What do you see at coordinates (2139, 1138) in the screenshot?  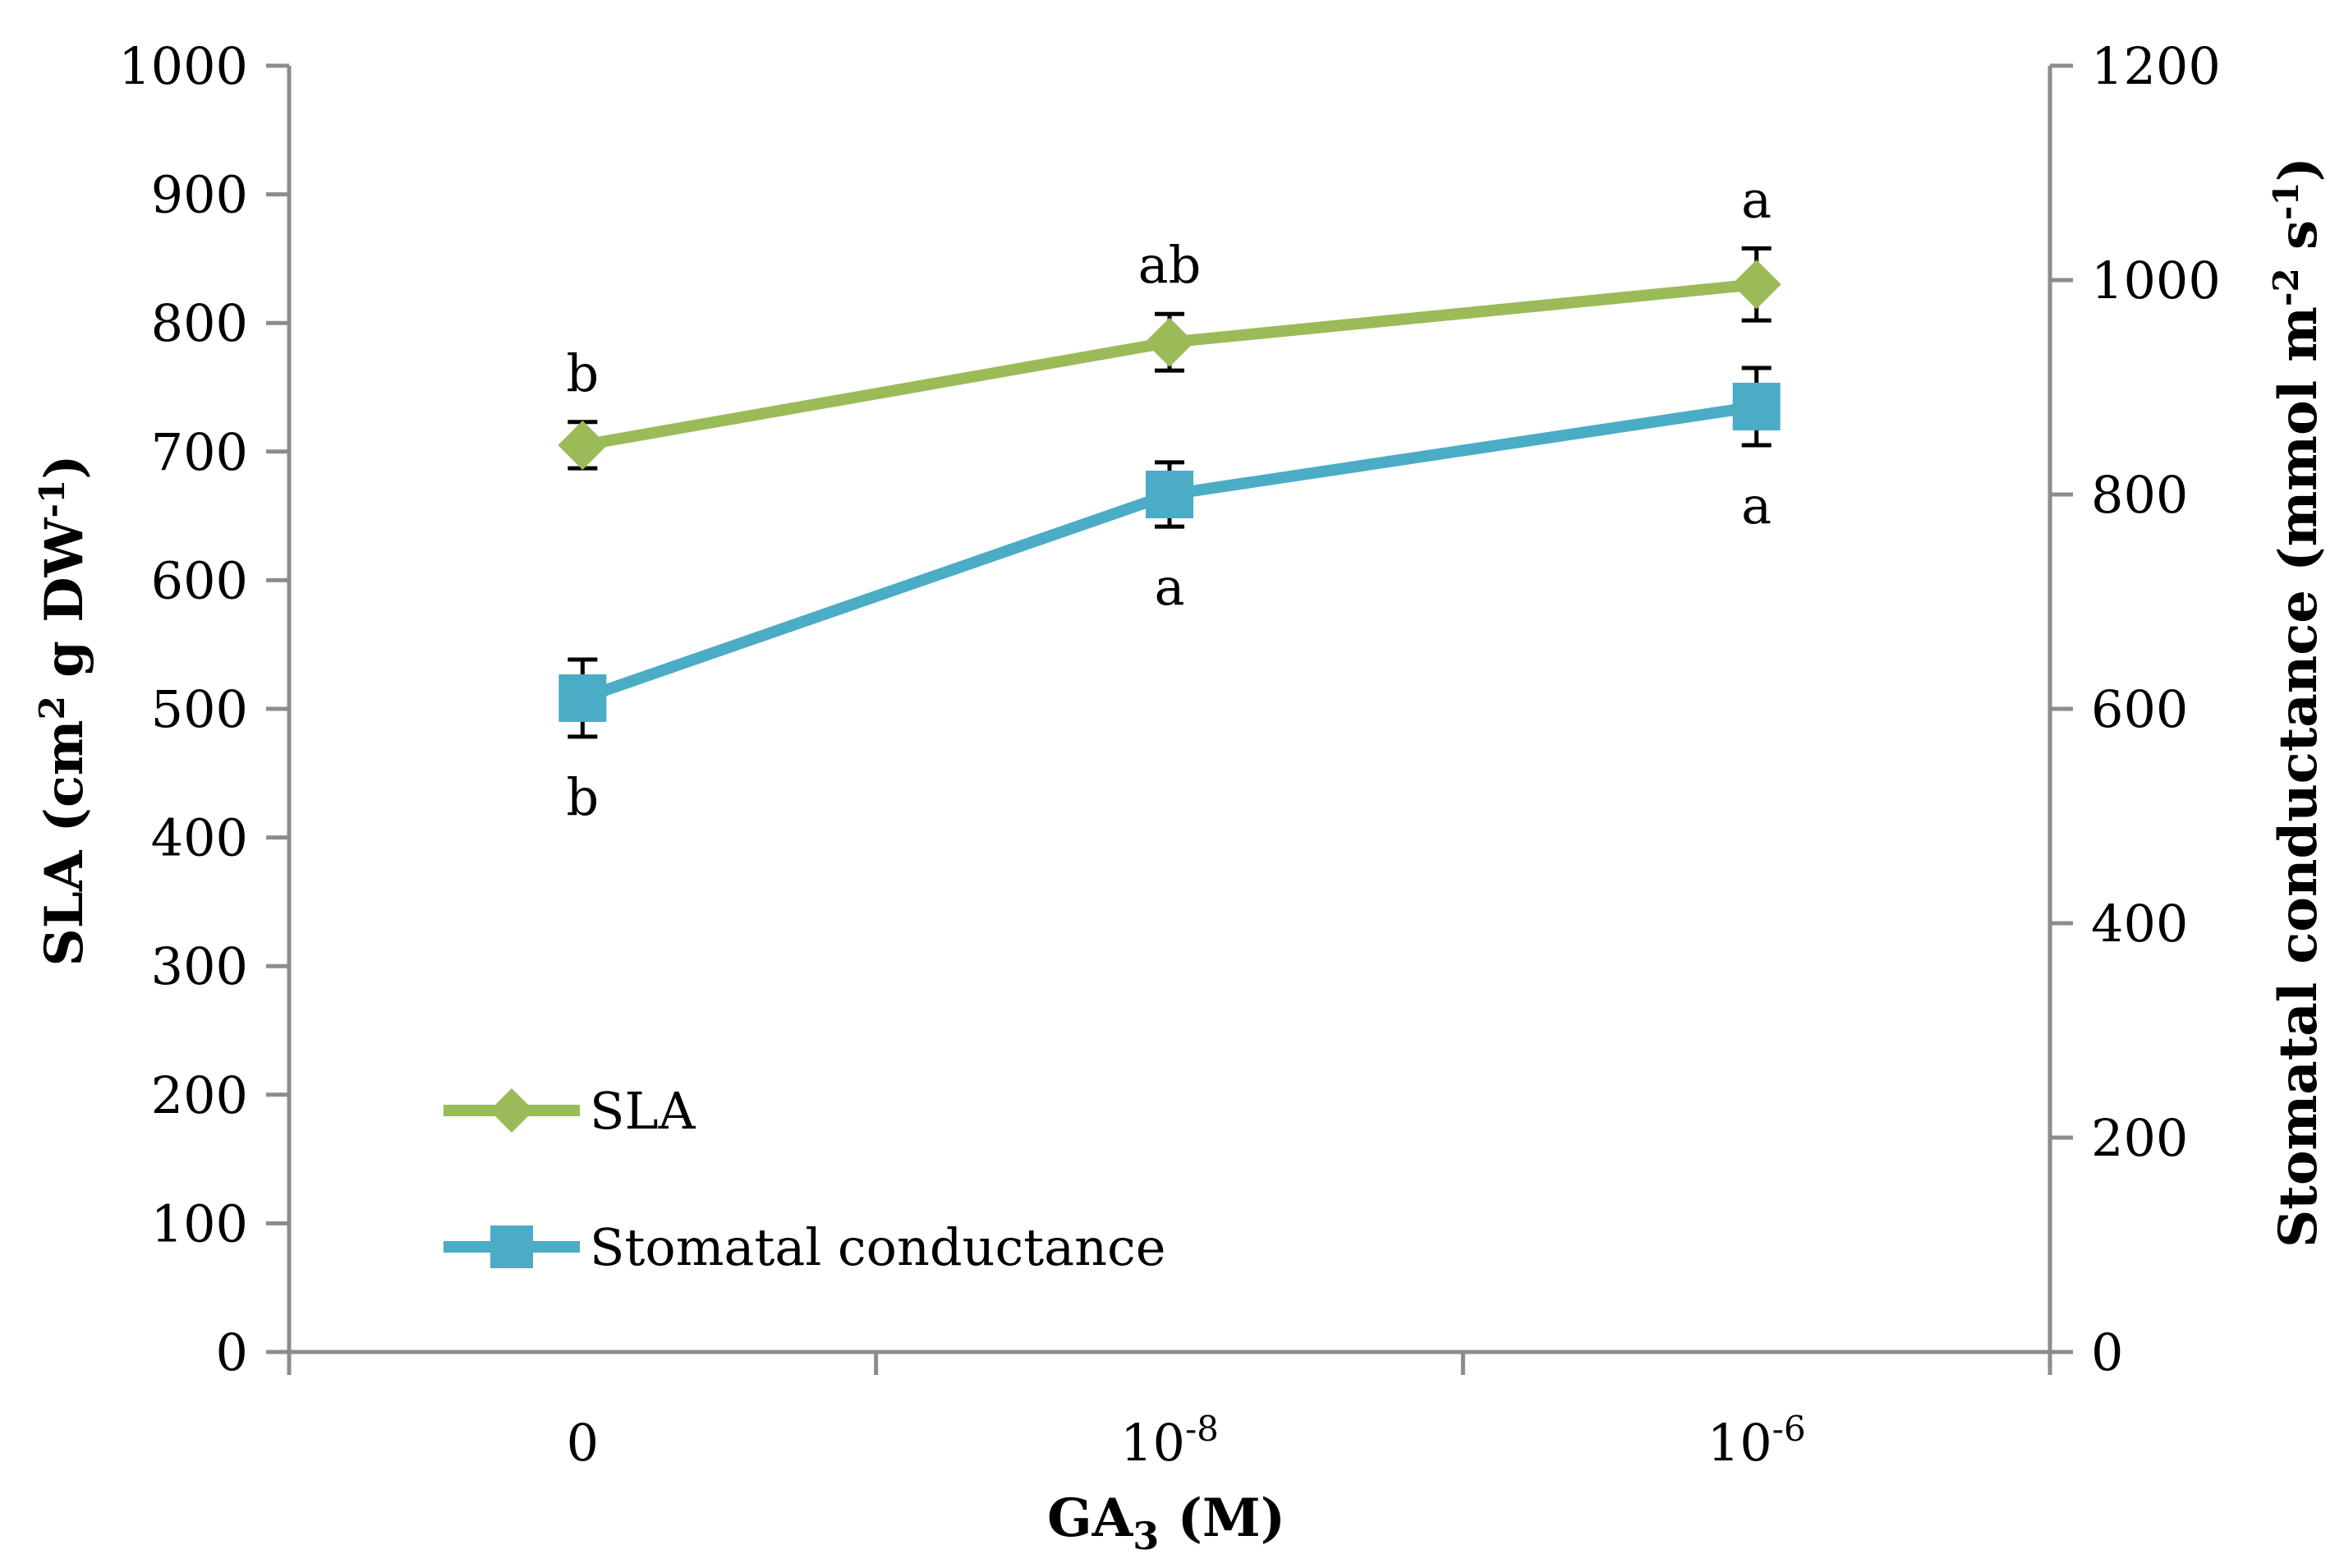 I see `right-y-tick-label: 200` at bounding box center [2139, 1138].